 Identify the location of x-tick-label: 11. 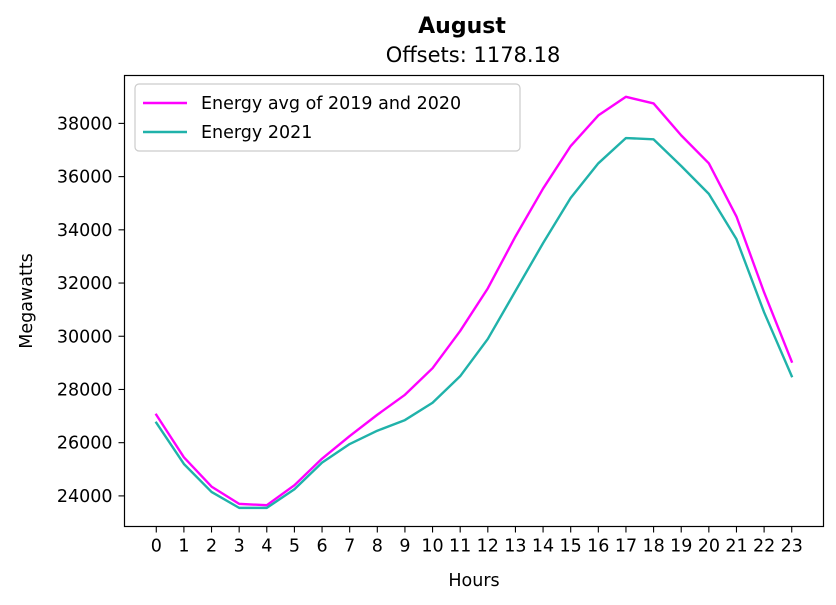
(460, 547).